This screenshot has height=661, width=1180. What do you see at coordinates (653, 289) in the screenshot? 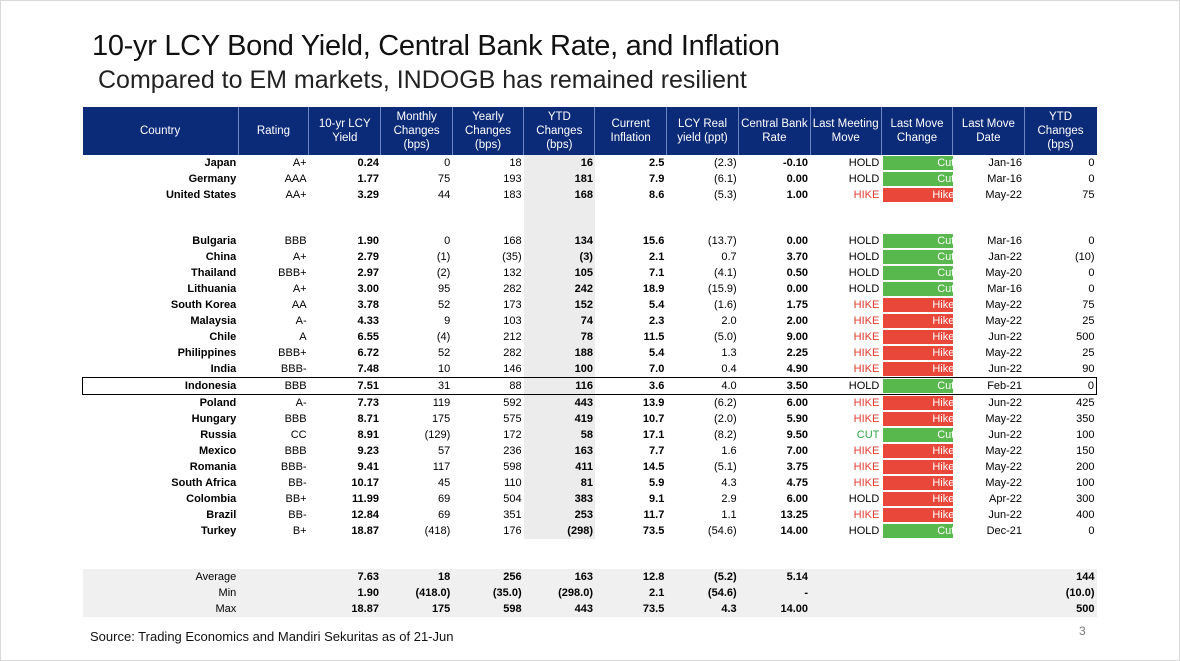
I see `inflation-cell: 18.9` at bounding box center [653, 289].